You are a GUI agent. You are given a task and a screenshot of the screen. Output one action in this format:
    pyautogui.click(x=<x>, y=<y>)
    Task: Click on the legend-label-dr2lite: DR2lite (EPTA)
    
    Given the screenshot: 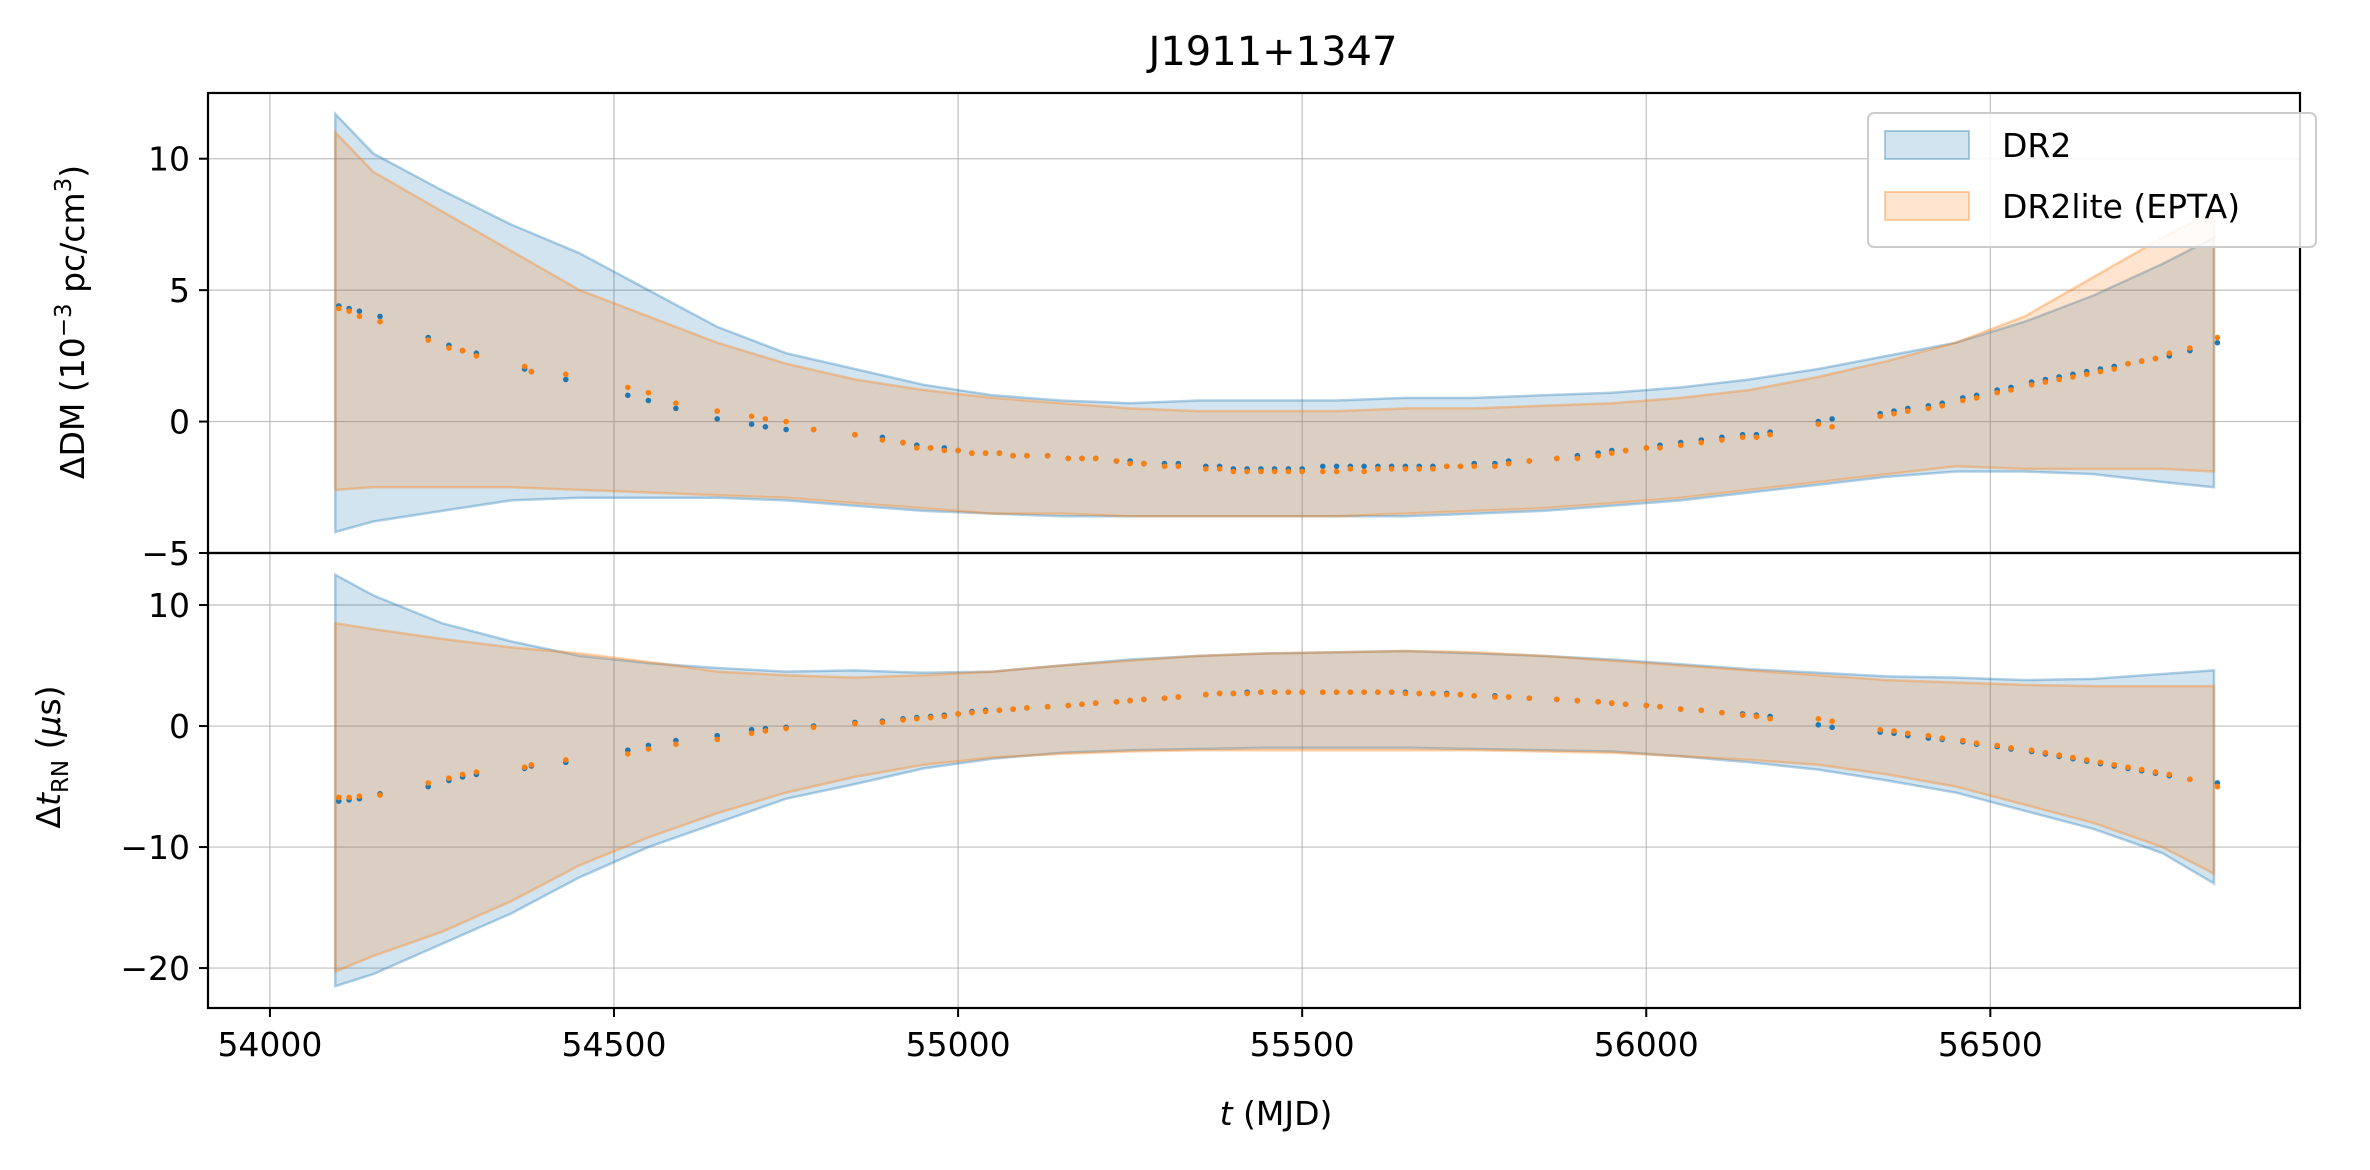 What is the action you would take?
    pyautogui.click(x=2121, y=206)
    